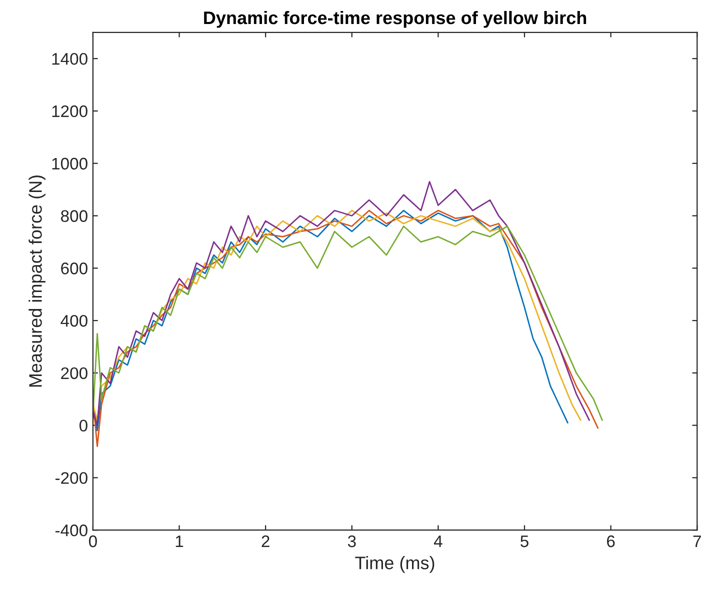  What do you see at coordinates (71, 478) in the screenshot?
I see `y-tick-label: -200` at bounding box center [71, 478].